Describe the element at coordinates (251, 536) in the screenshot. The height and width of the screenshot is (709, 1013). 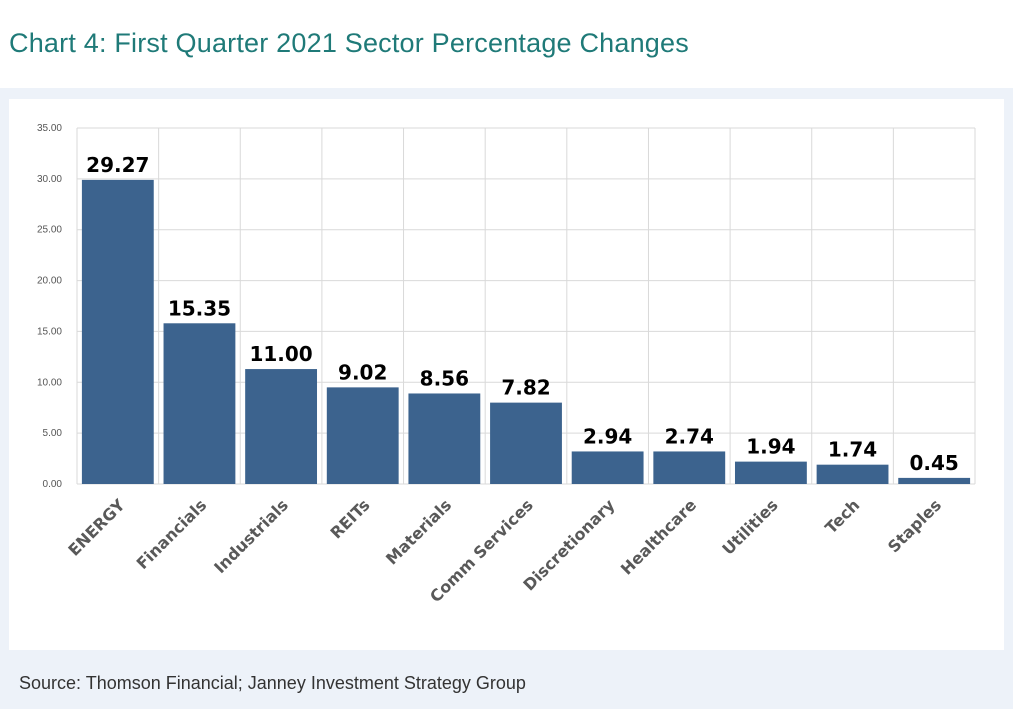
I see `x-tick-label: Industrials` at that location.